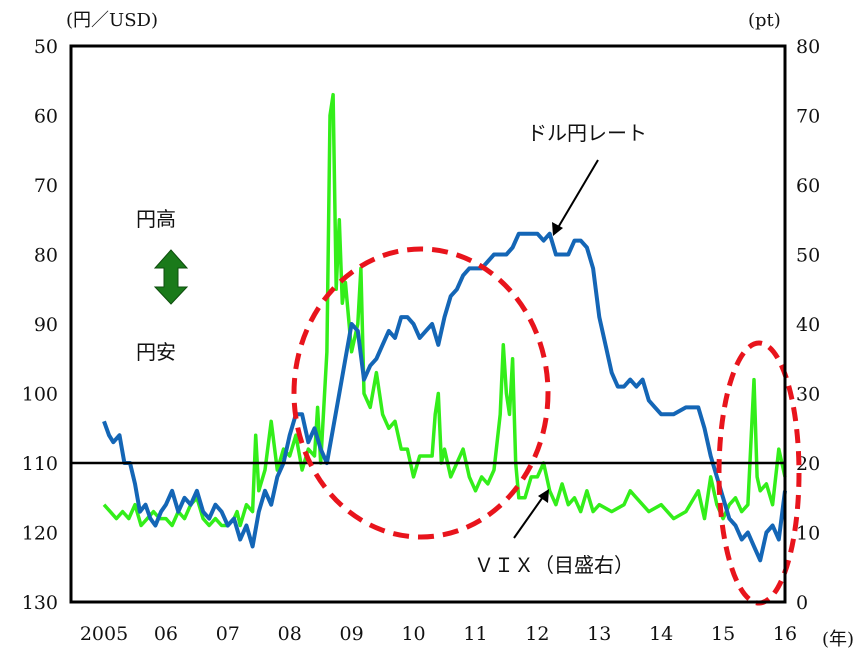  What do you see at coordinates (112, 20) in the screenshot?
I see `left-axis-unit: (円／USD)` at bounding box center [112, 20].